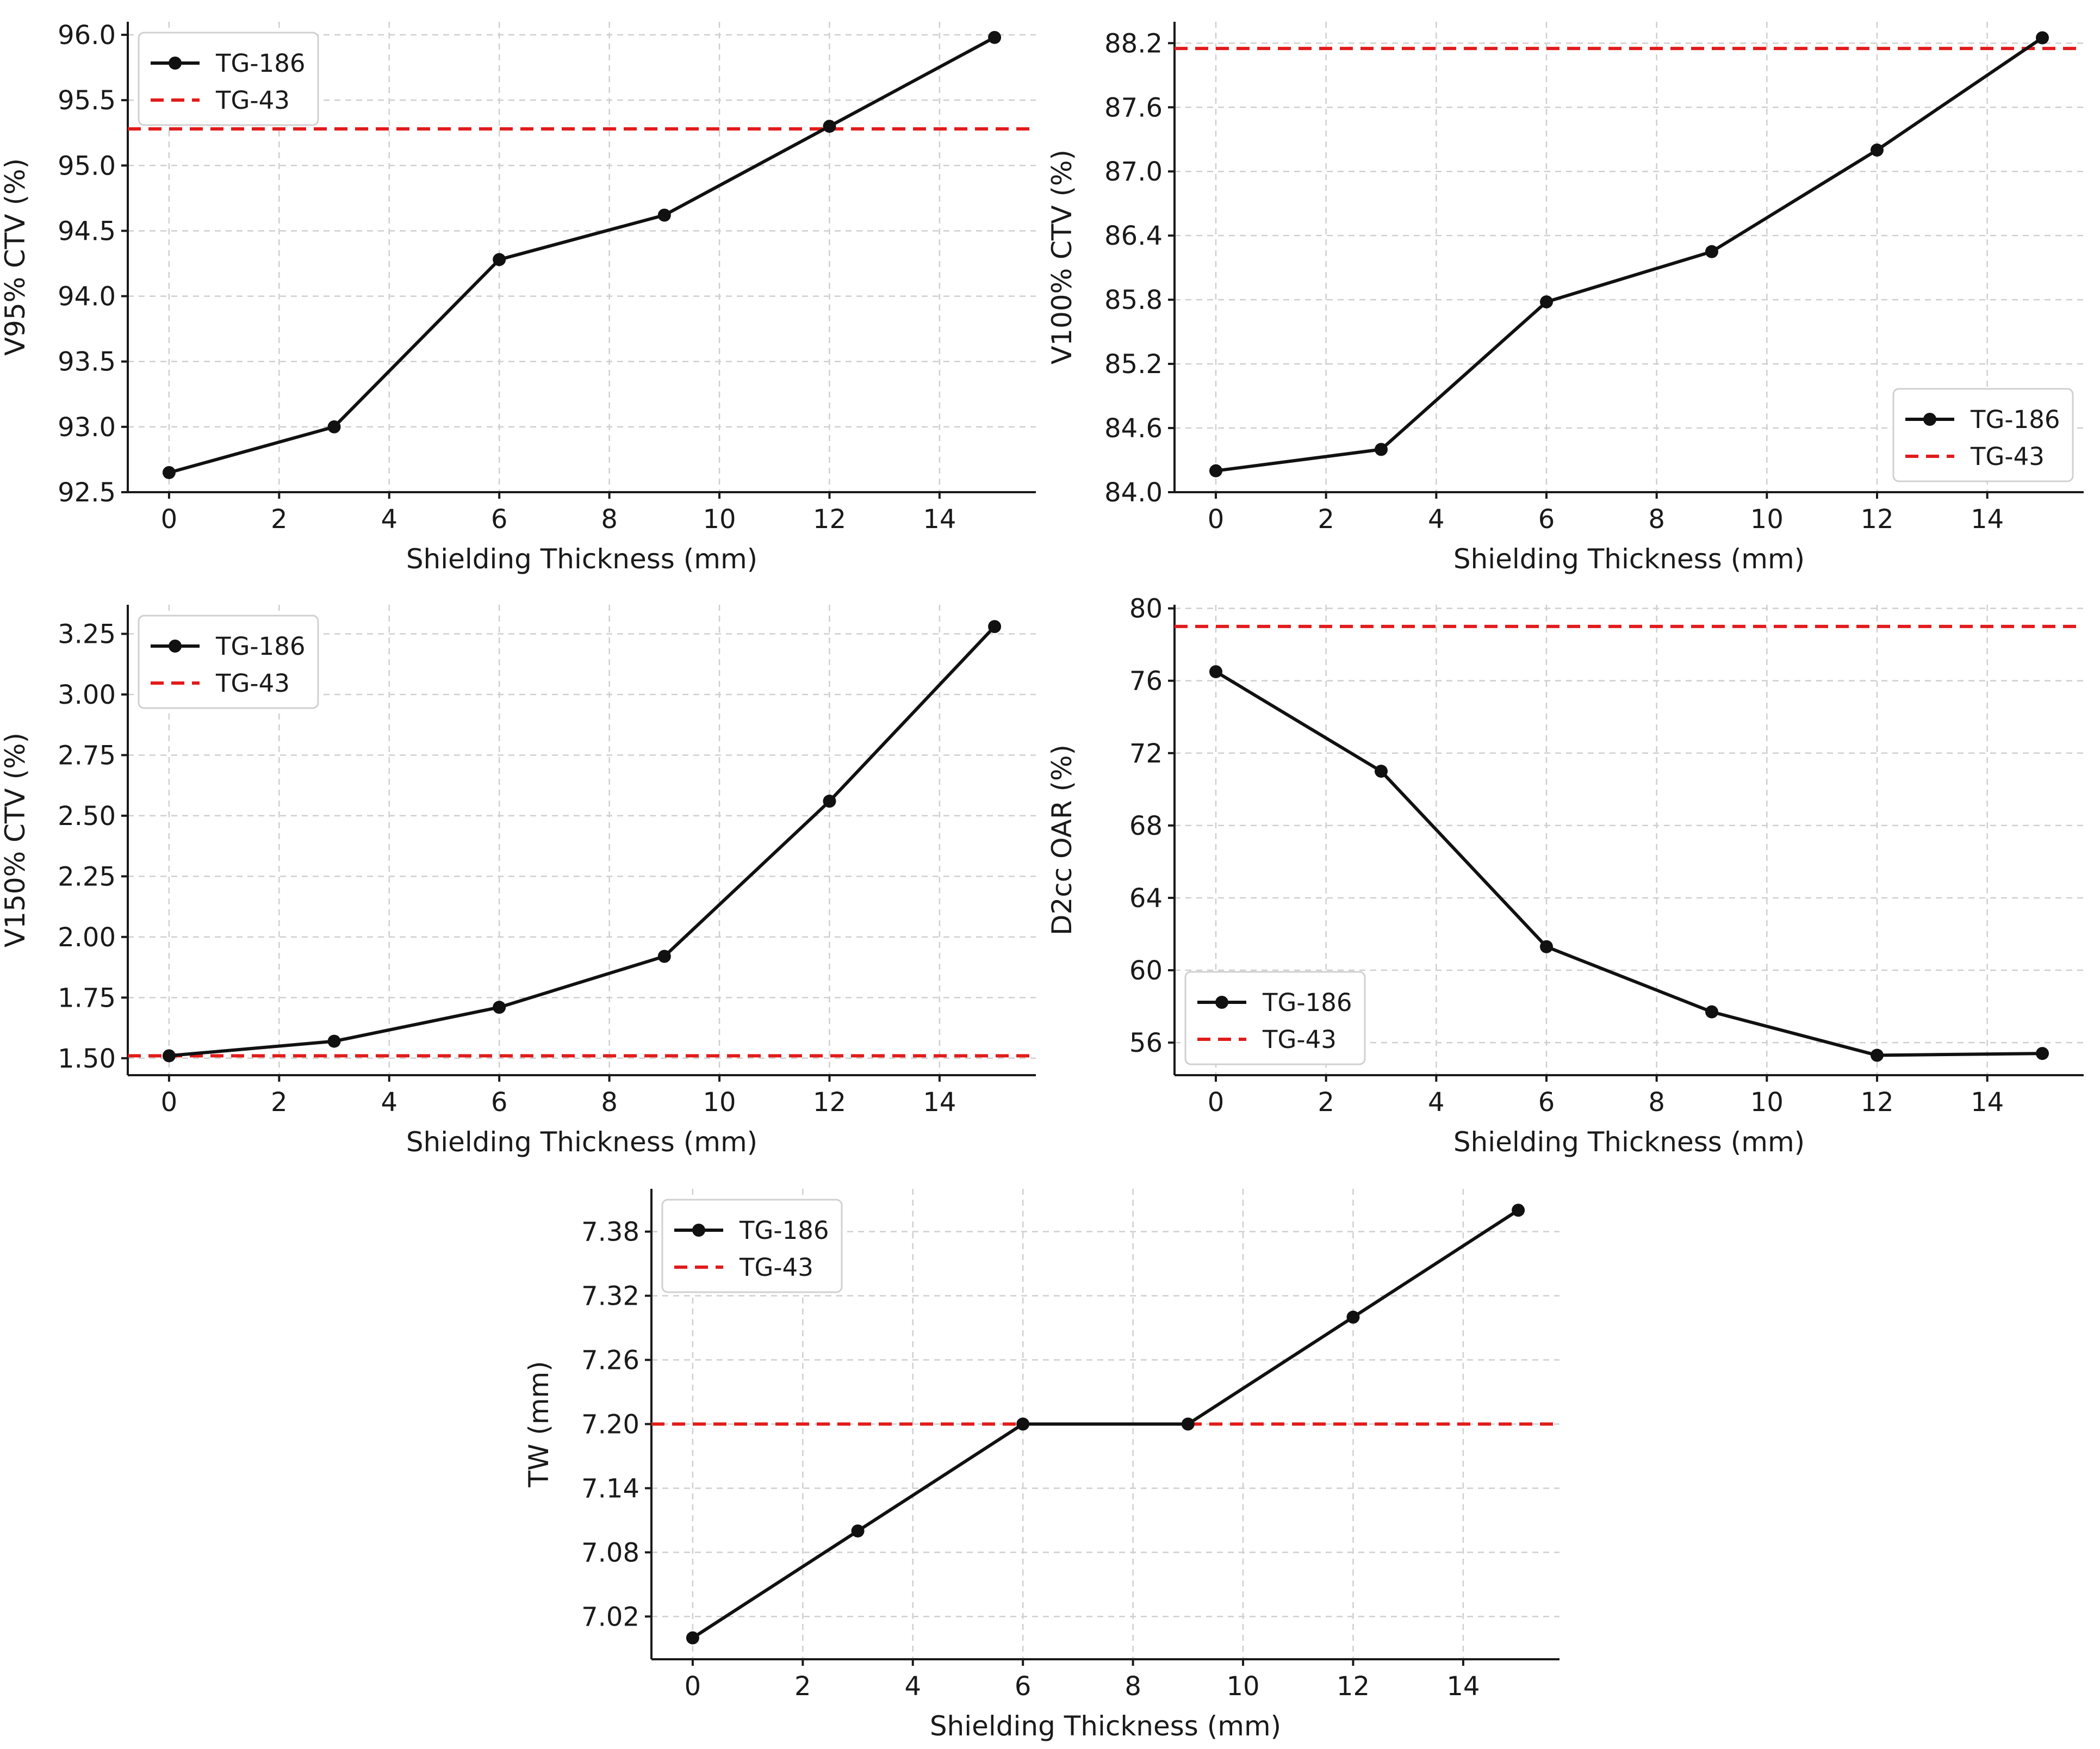 The image size is (2100, 1749). Describe the element at coordinates (1133, 300) in the screenshot. I see `y-tick-label: 85.8` at that location.